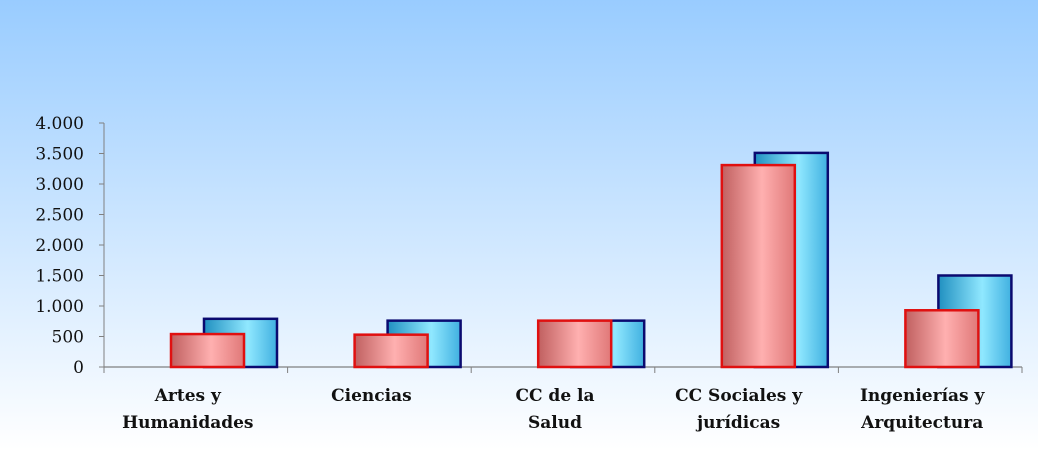 Image resolution: width=1038 pixels, height=450 pixels. What do you see at coordinates (188, 396) in the screenshot?
I see `x-category-label: Artes y` at bounding box center [188, 396].